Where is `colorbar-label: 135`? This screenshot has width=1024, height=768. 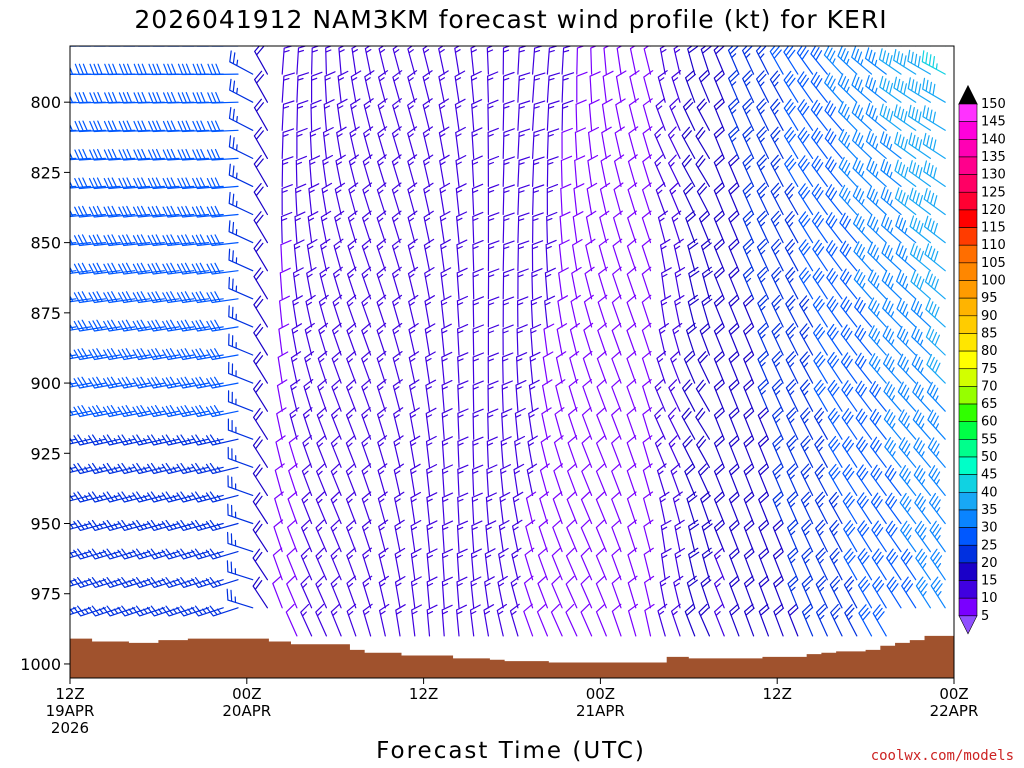 colorbar-label: 135 is located at coordinates (993, 157).